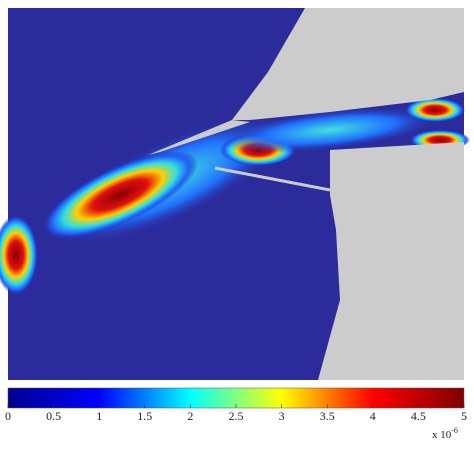  I want to click on blade-upper, so click(199, 137).